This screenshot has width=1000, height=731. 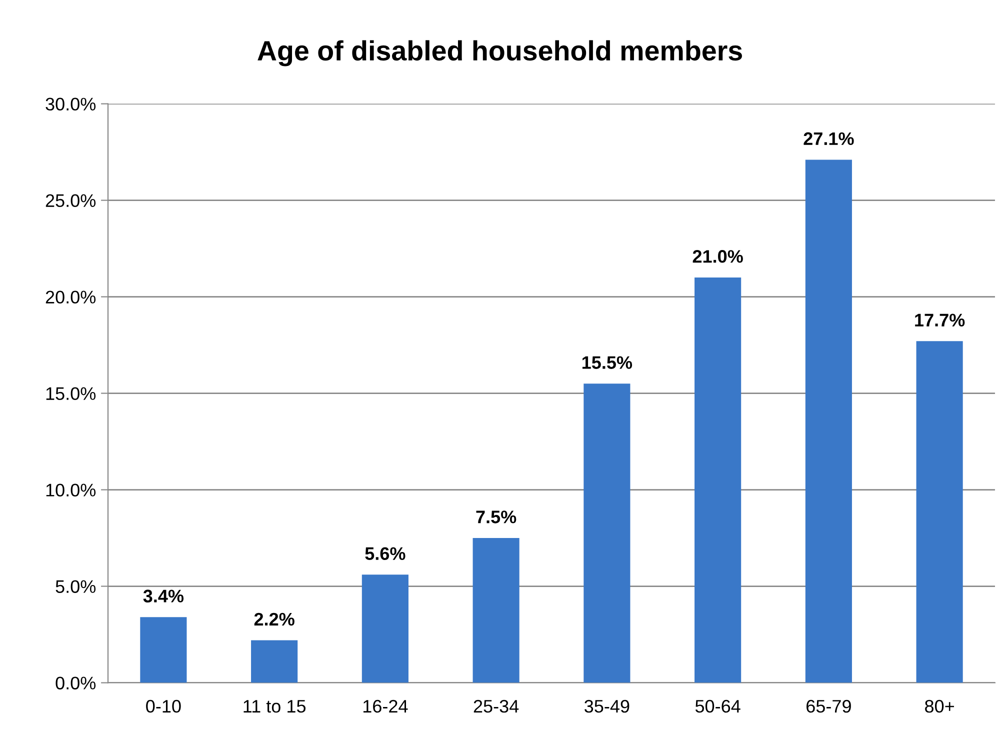 What do you see at coordinates (939, 706) in the screenshot?
I see `x-tick-label: 80+` at bounding box center [939, 706].